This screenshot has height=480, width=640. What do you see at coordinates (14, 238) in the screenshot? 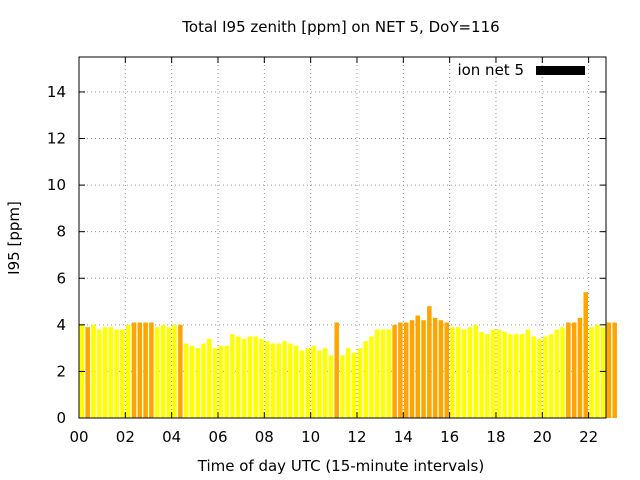
I see `y-axis-label: I95 [ppm]` at bounding box center [14, 238].